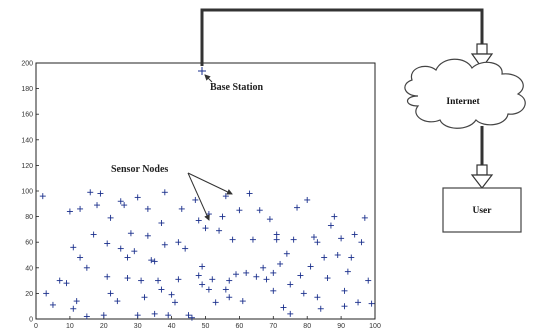 This screenshot has width=555, height=335. Describe the element at coordinates (273, 326) in the screenshot. I see `x-tick-label: 70` at that location.